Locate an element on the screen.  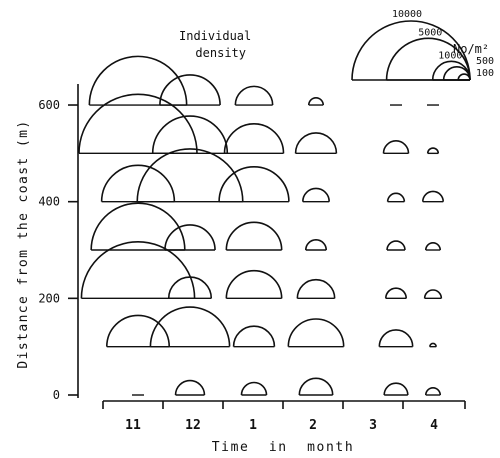
y-tick-label: 0 is located at coordinates (56, 395).